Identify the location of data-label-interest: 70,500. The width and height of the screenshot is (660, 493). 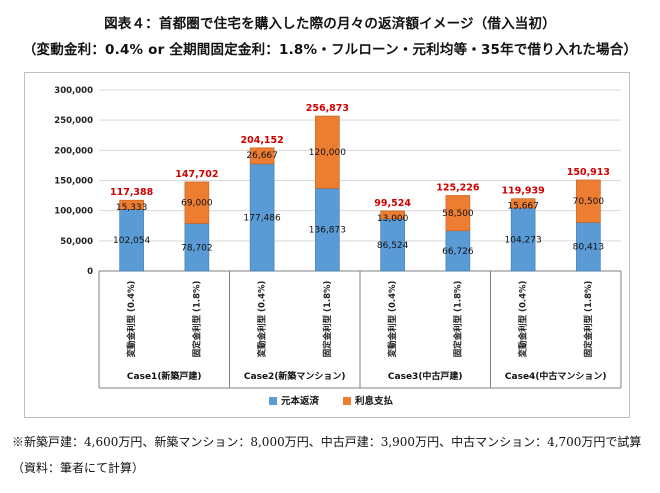
(589, 202).